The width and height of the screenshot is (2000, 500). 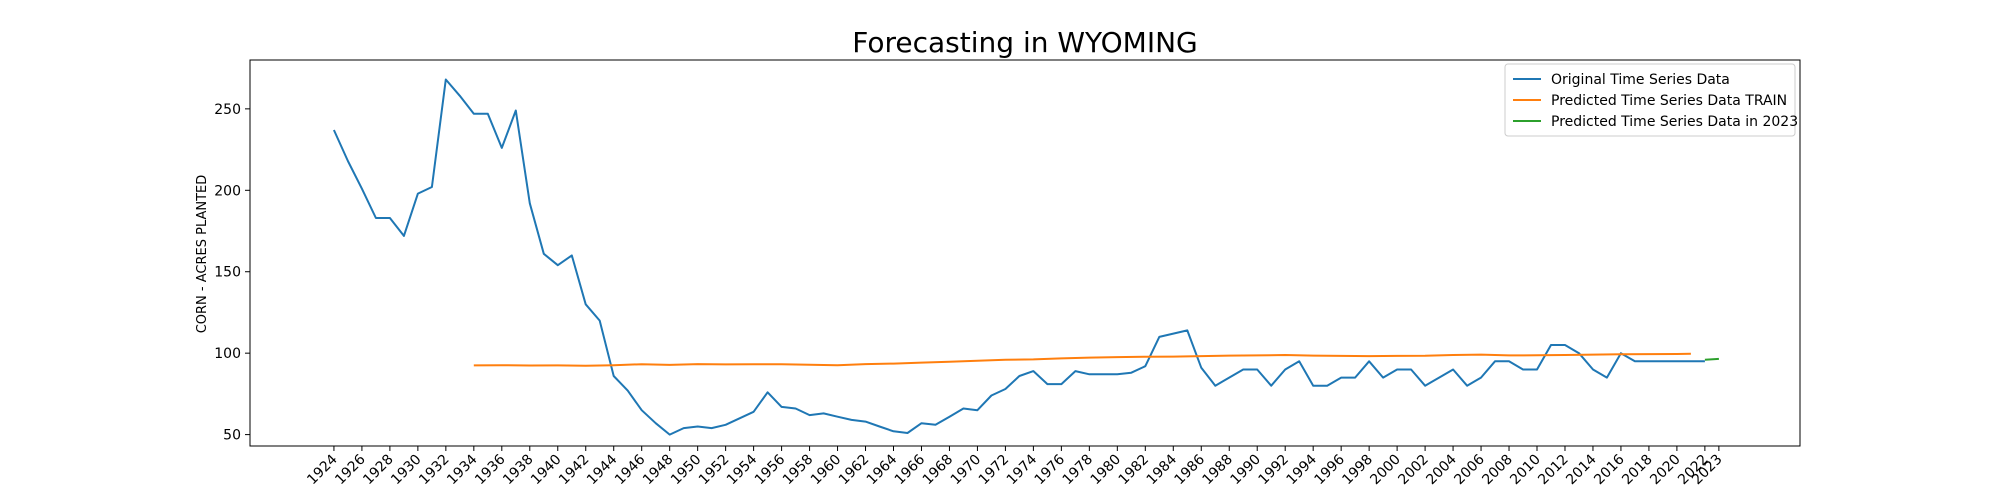 I want to click on x-tick-label: 1932, so click(x=434, y=470).